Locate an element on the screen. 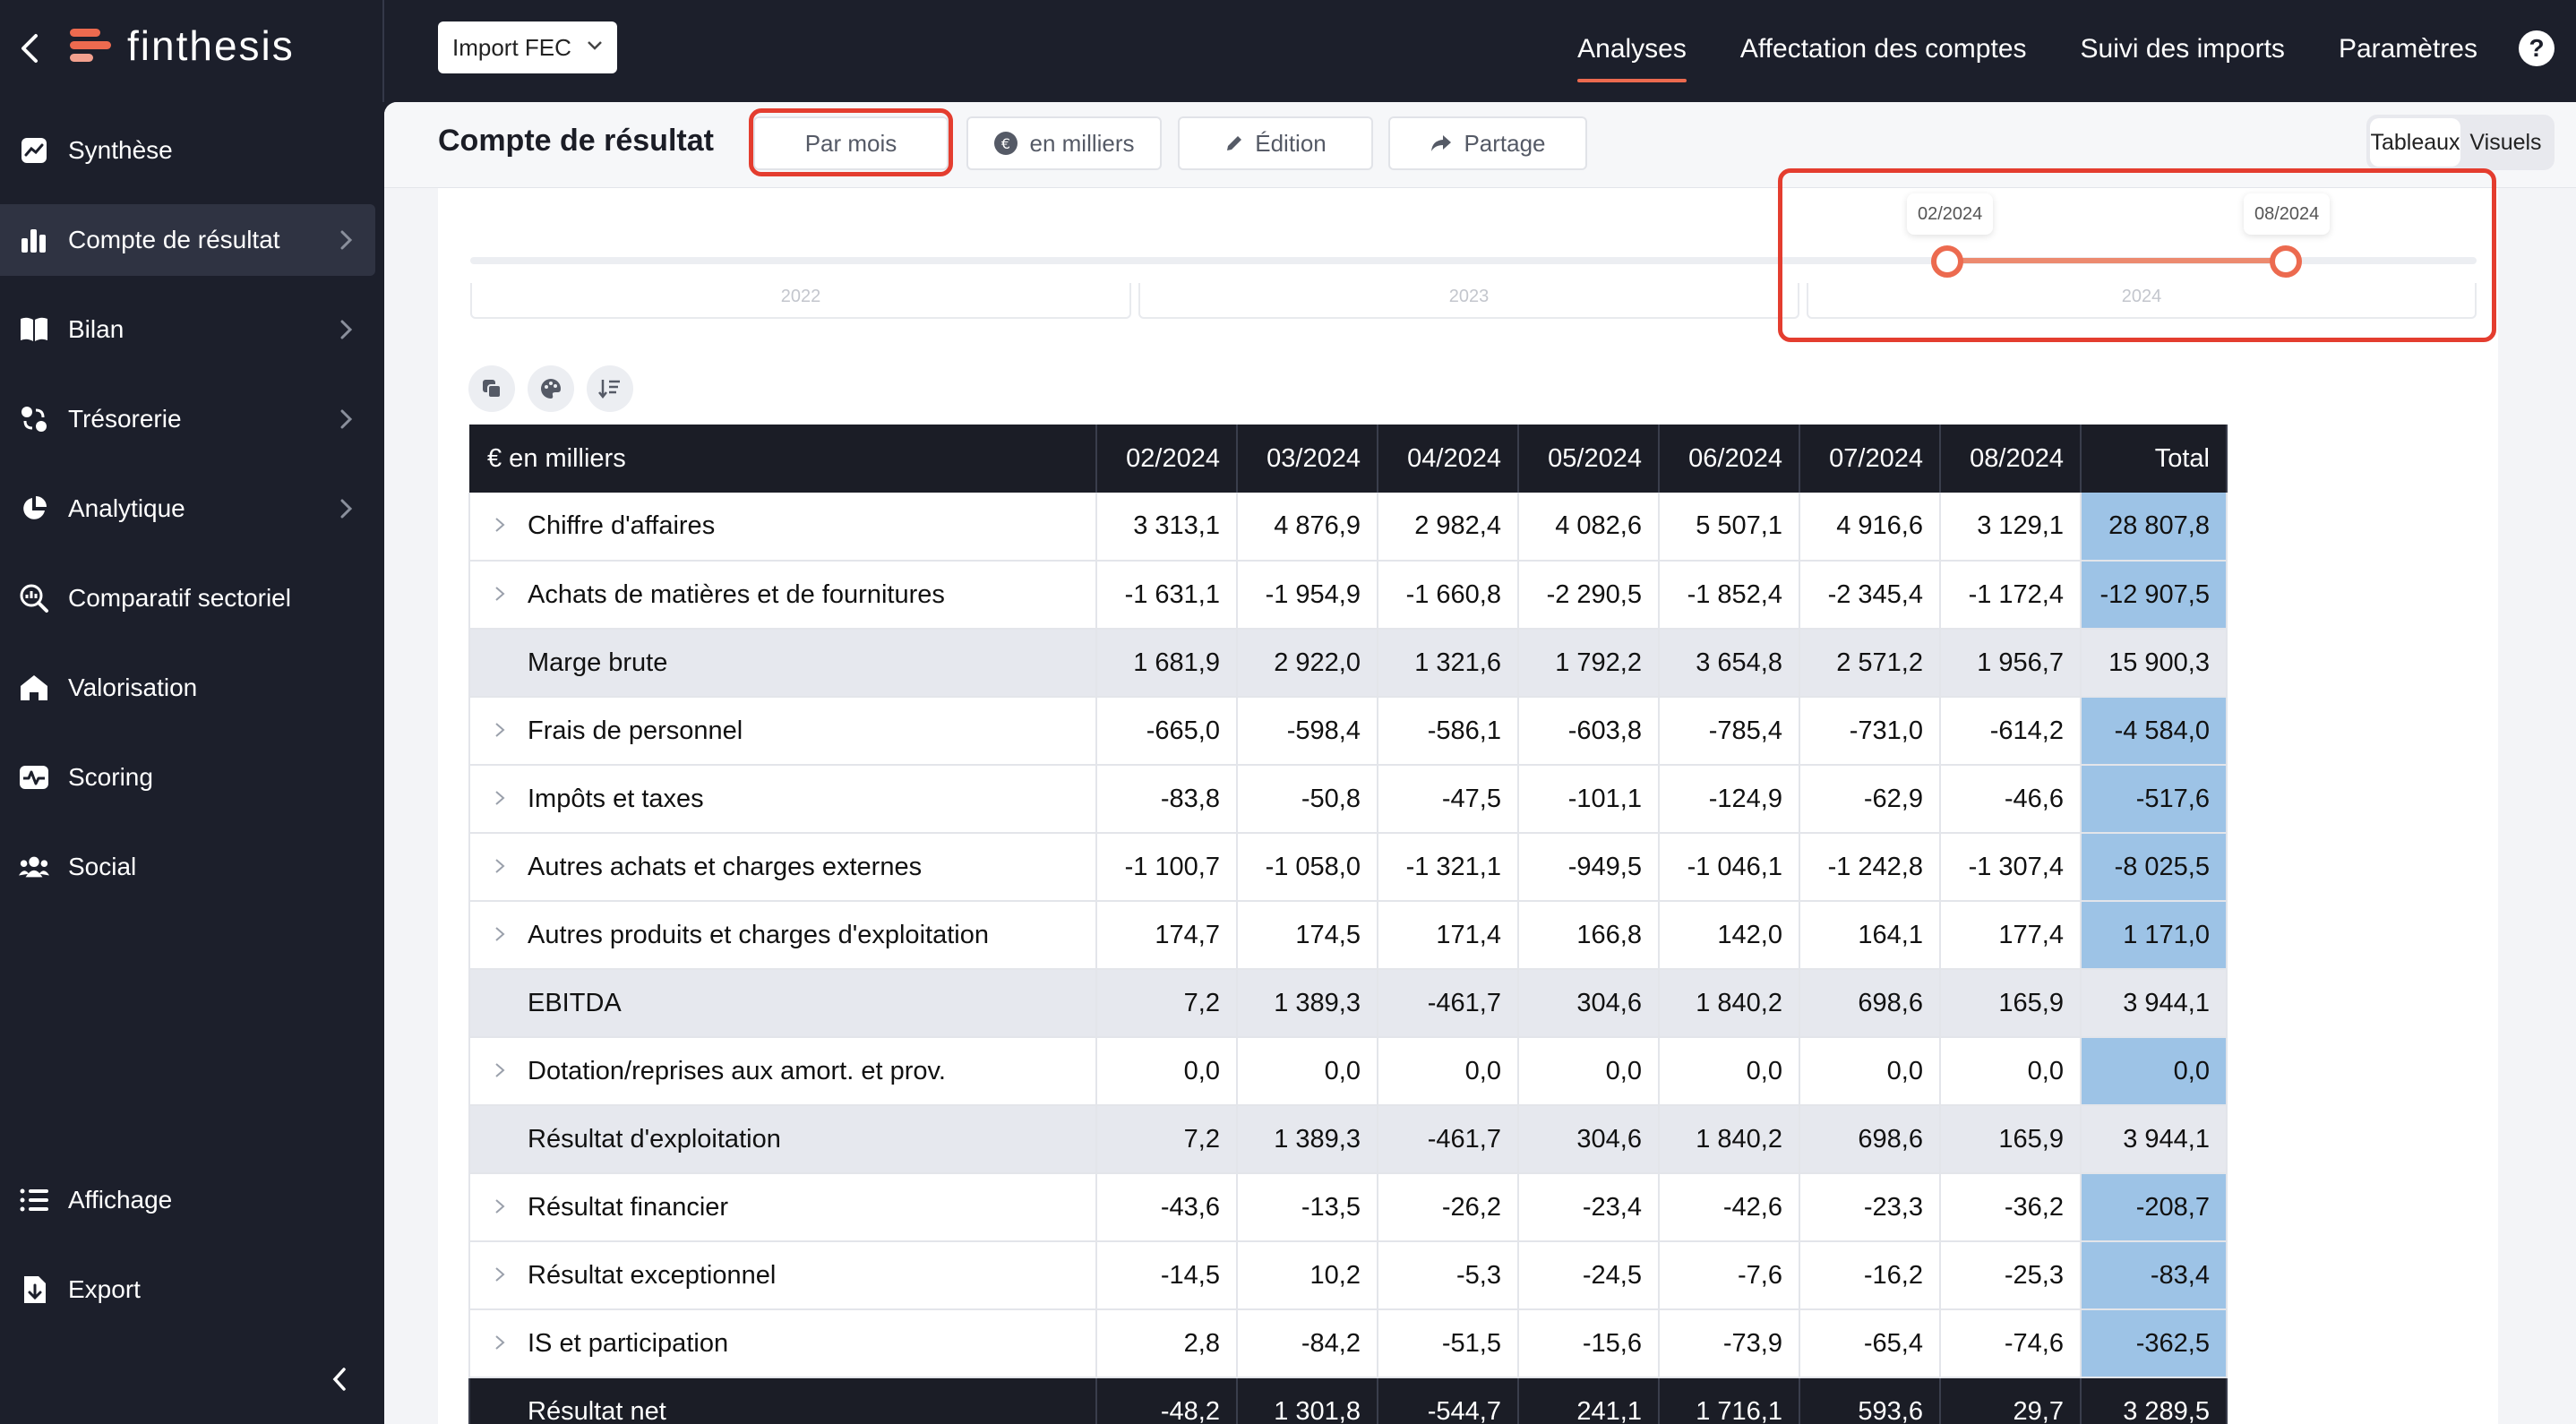 Image resolution: width=2576 pixels, height=1424 pixels. share-button: Partage is located at coordinates (1487, 143).